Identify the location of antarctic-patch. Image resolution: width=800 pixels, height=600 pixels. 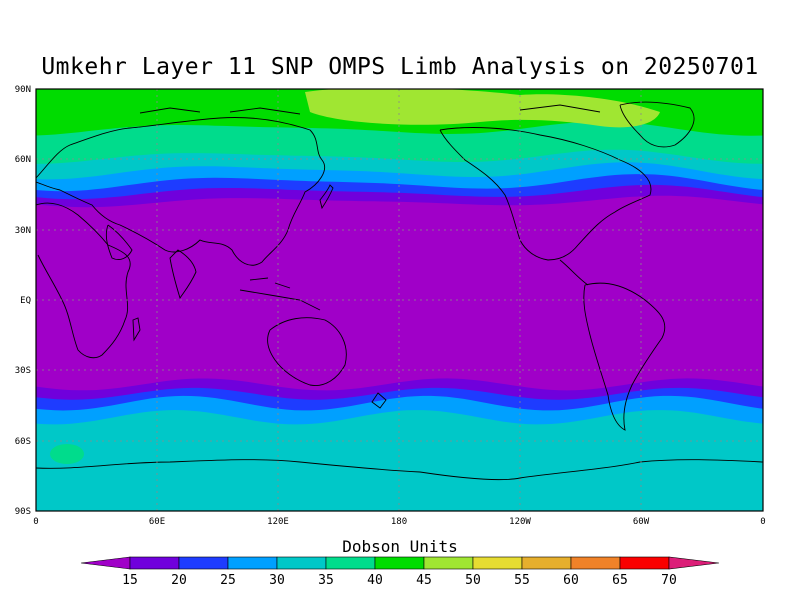
(67, 454).